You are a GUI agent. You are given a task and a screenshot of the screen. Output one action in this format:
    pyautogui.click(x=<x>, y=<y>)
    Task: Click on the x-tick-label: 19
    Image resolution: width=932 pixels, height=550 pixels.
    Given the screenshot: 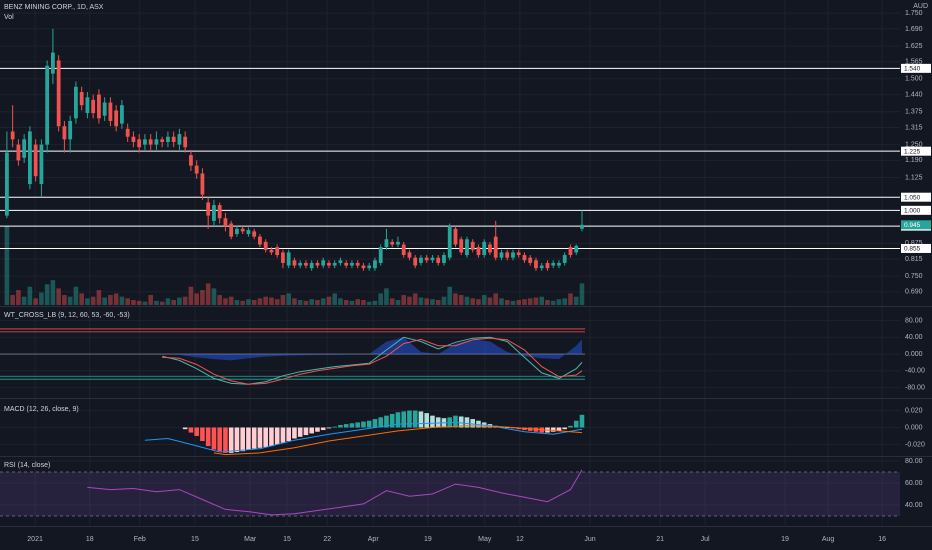 What is the action you would take?
    pyautogui.click(x=428, y=539)
    